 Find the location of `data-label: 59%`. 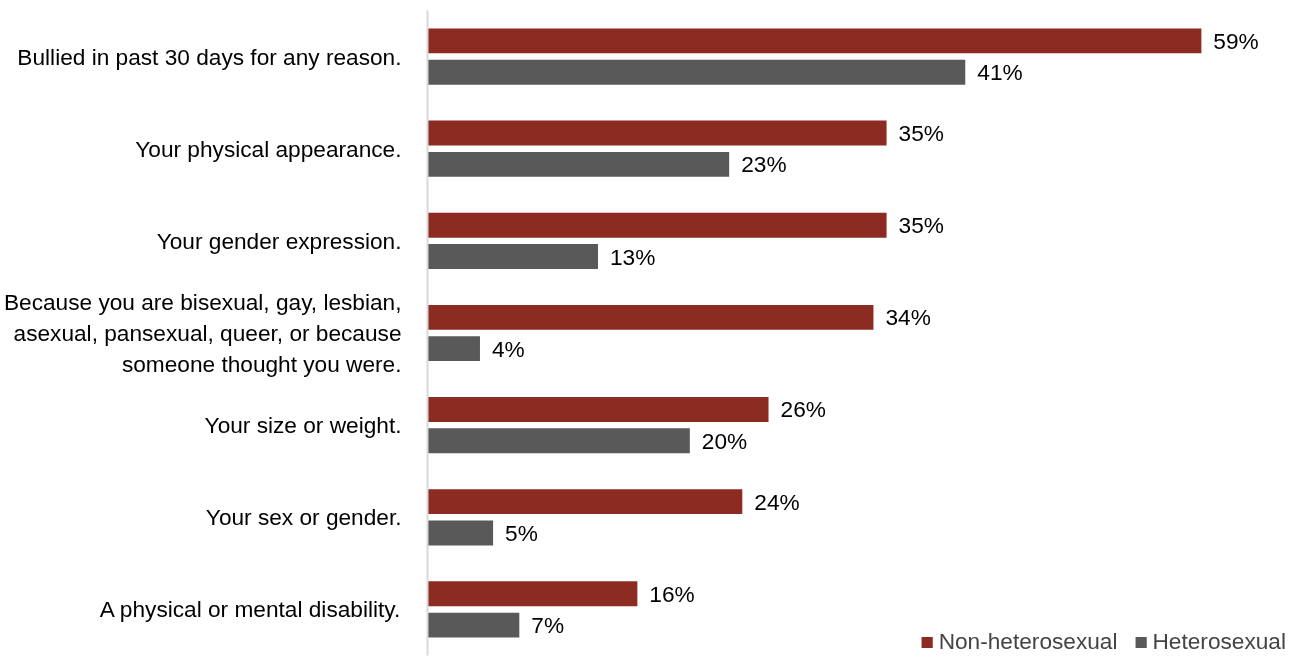

data-label: 59% is located at coordinates (1236, 40).